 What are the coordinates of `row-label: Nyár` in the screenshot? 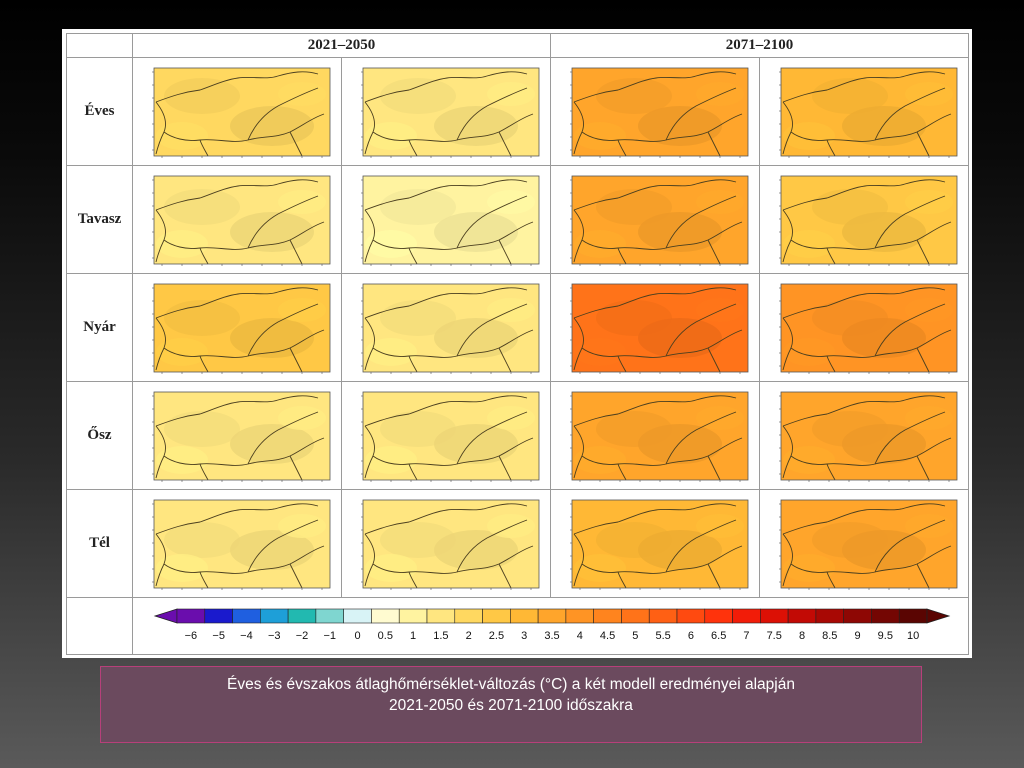 It's located at (99, 327).